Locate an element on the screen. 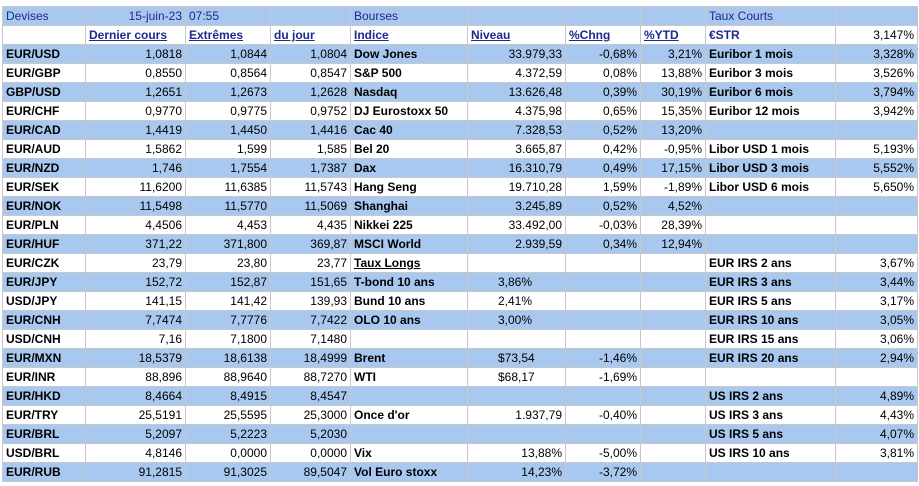  cell: 1,7554 is located at coordinates (228, 168).